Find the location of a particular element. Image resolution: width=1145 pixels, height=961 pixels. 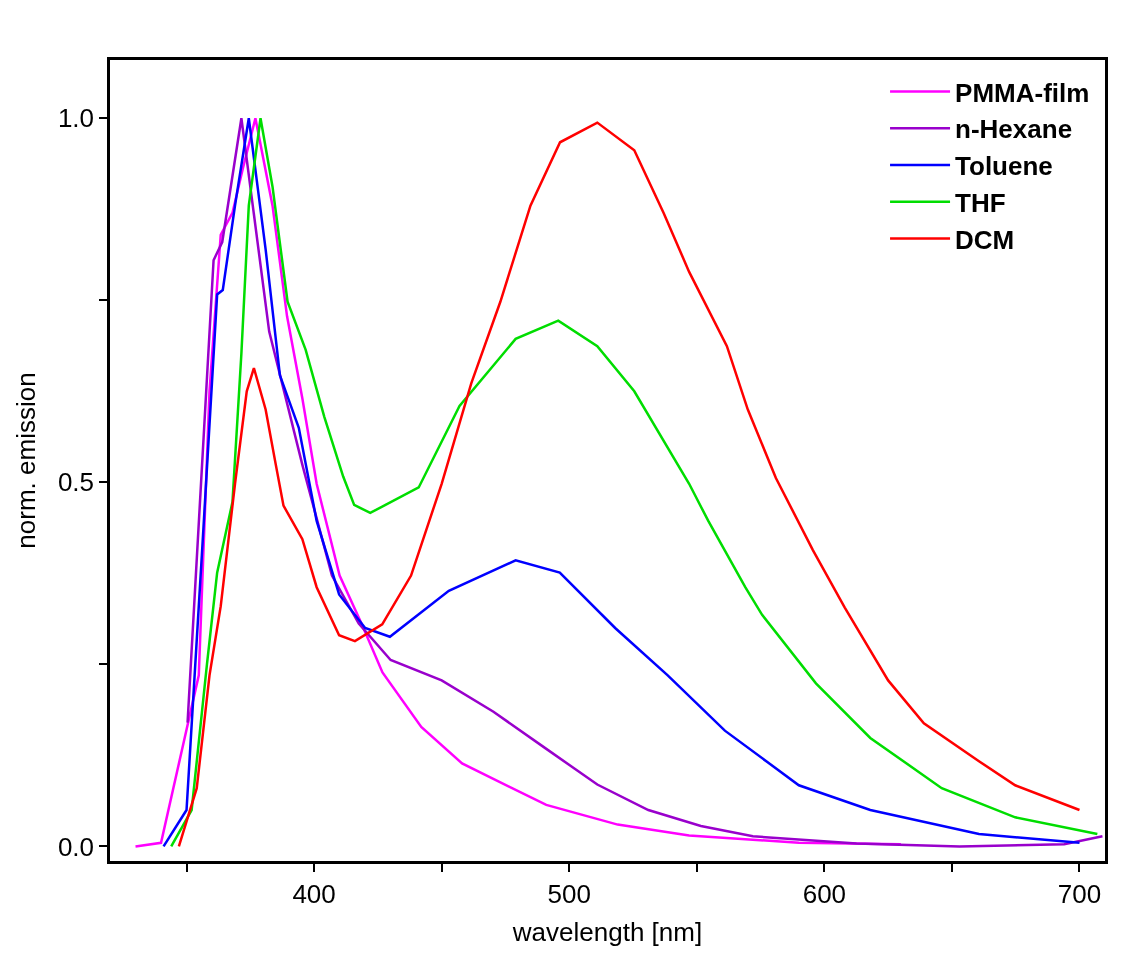

x-tick-label: 400 is located at coordinates (314, 893).